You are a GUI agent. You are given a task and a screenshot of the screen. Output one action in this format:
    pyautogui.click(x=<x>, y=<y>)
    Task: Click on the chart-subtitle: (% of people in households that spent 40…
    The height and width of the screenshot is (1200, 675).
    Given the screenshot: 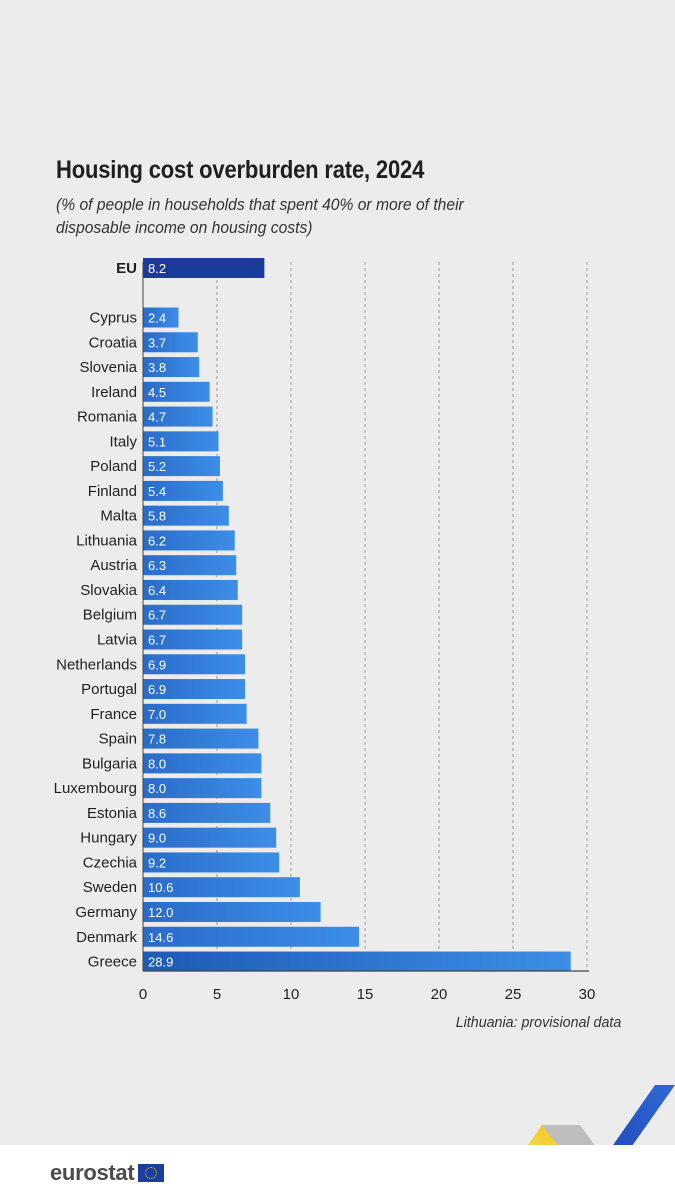 What is the action you would take?
    pyautogui.click(x=260, y=216)
    